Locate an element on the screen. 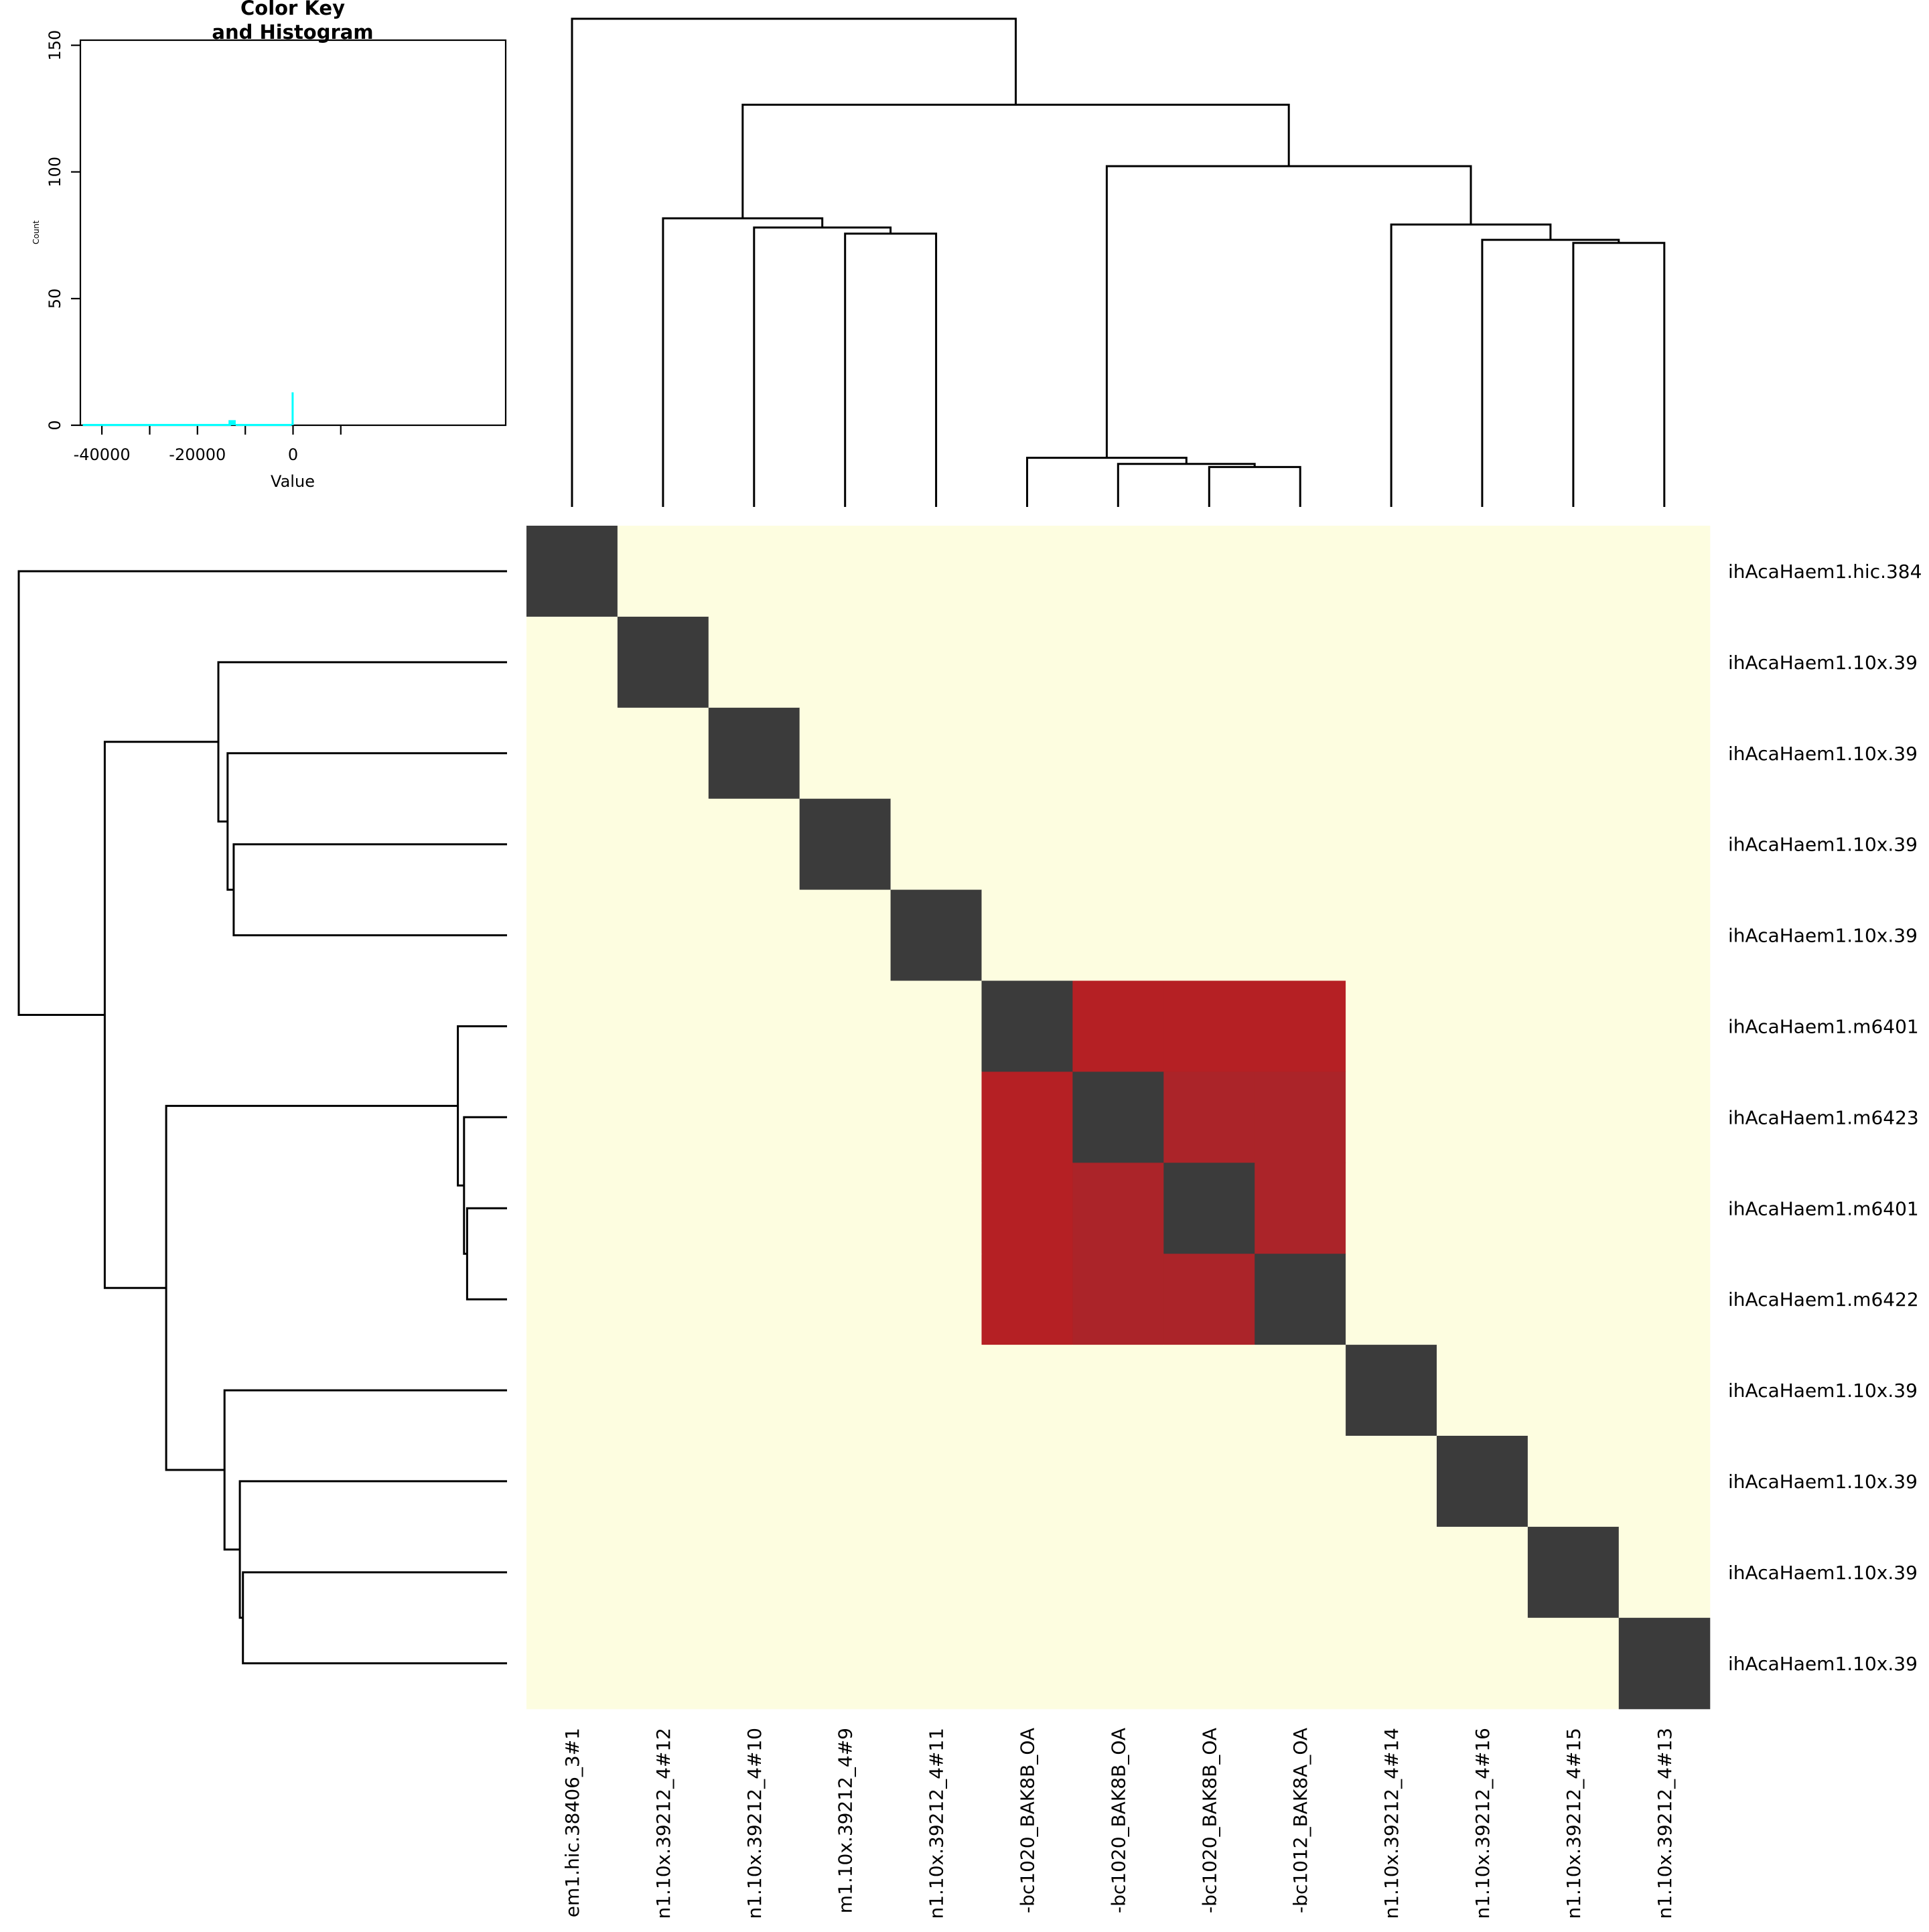  row-dendrogram is located at coordinates (262, 1117).